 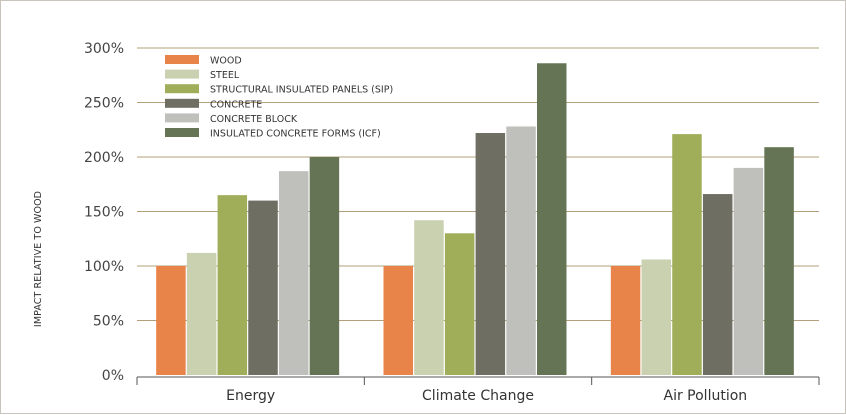 I want to click on x-category-label: Climate Change, so click(x=478, y=396).